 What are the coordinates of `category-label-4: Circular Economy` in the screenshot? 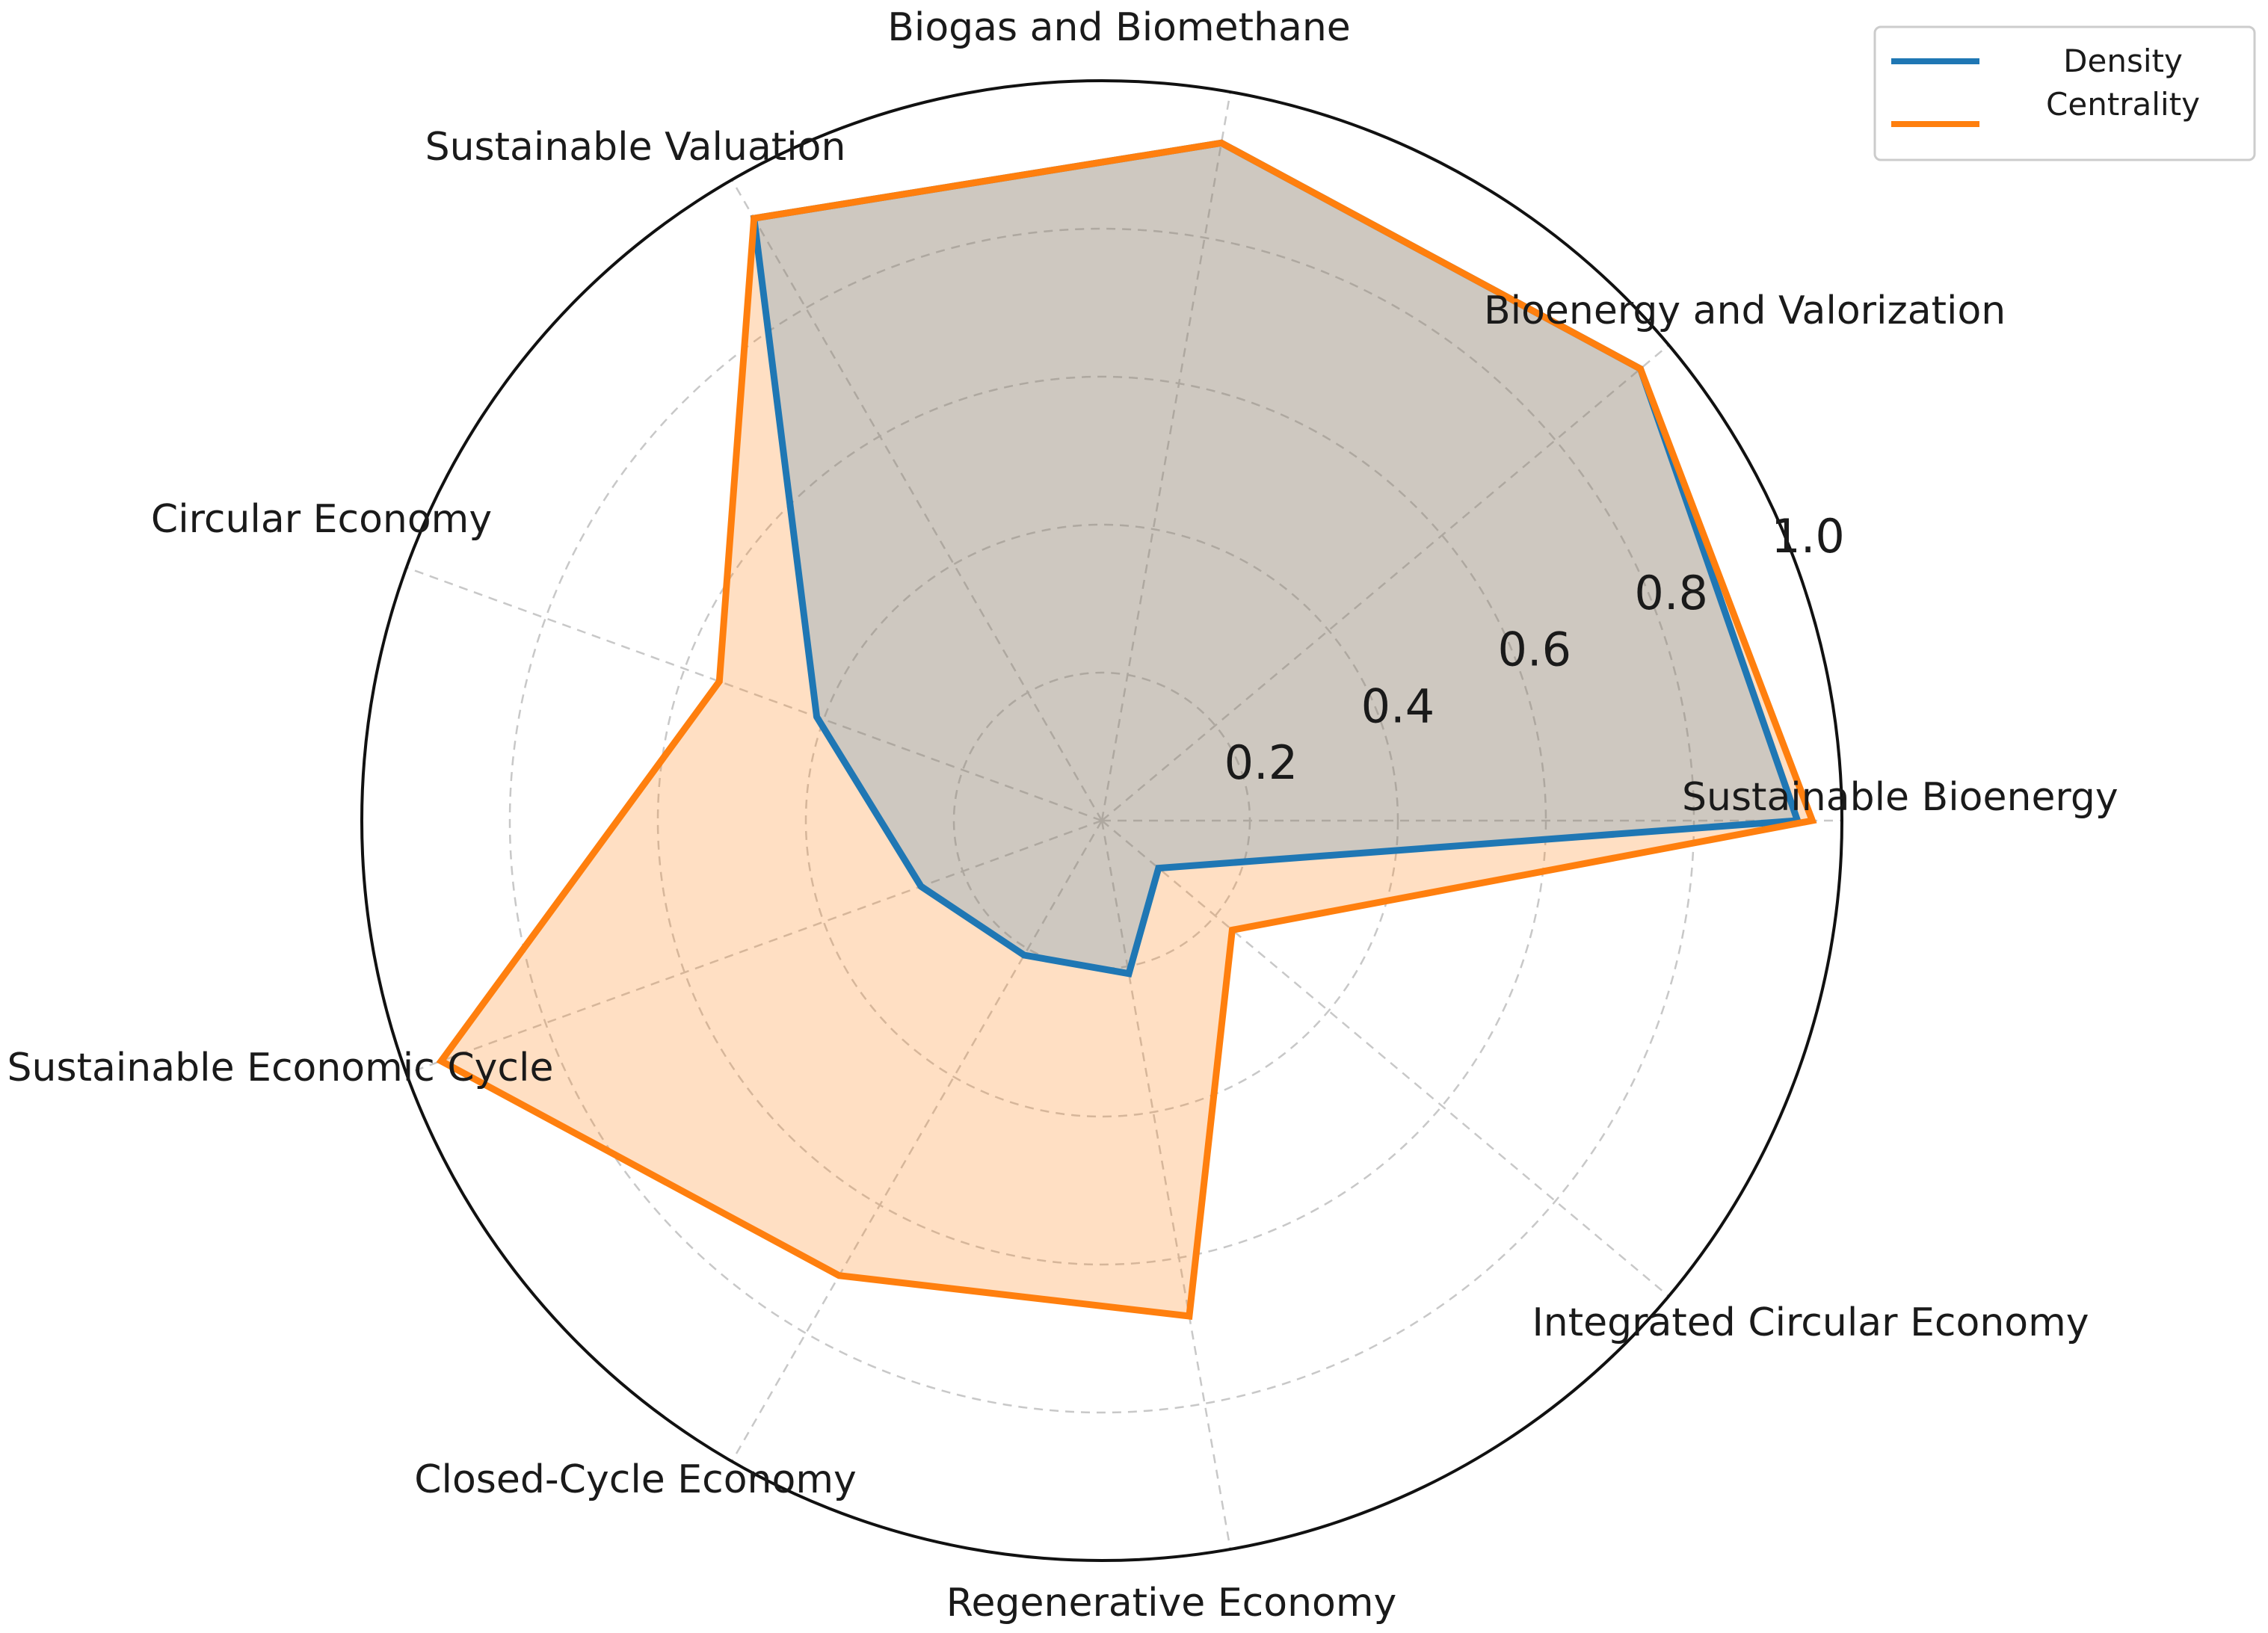 It's located at (321, 519).